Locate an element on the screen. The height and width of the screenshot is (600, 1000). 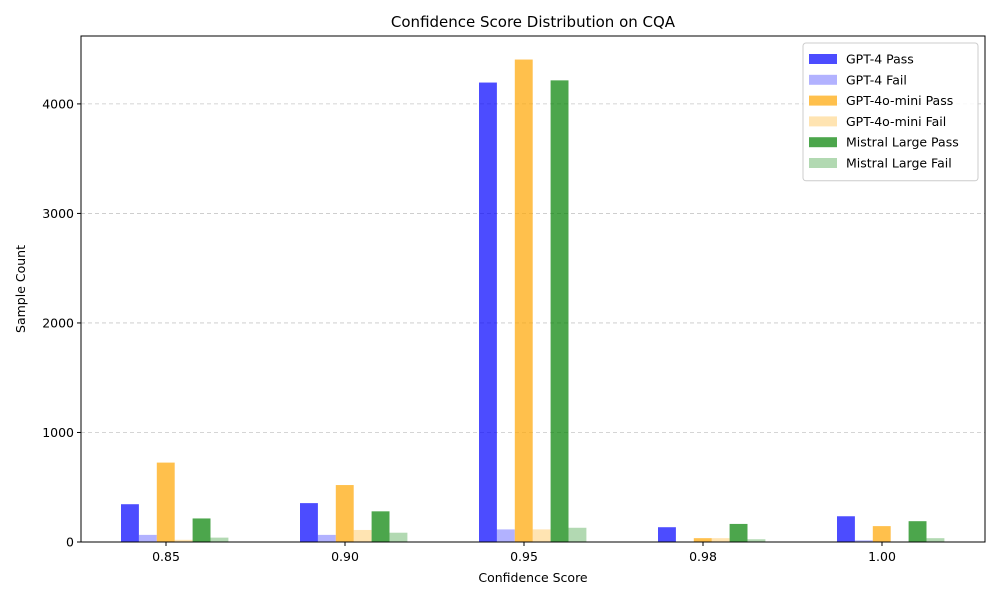
legend-entry-label: GPT-4 Fail is located at coordinates (876, 79).